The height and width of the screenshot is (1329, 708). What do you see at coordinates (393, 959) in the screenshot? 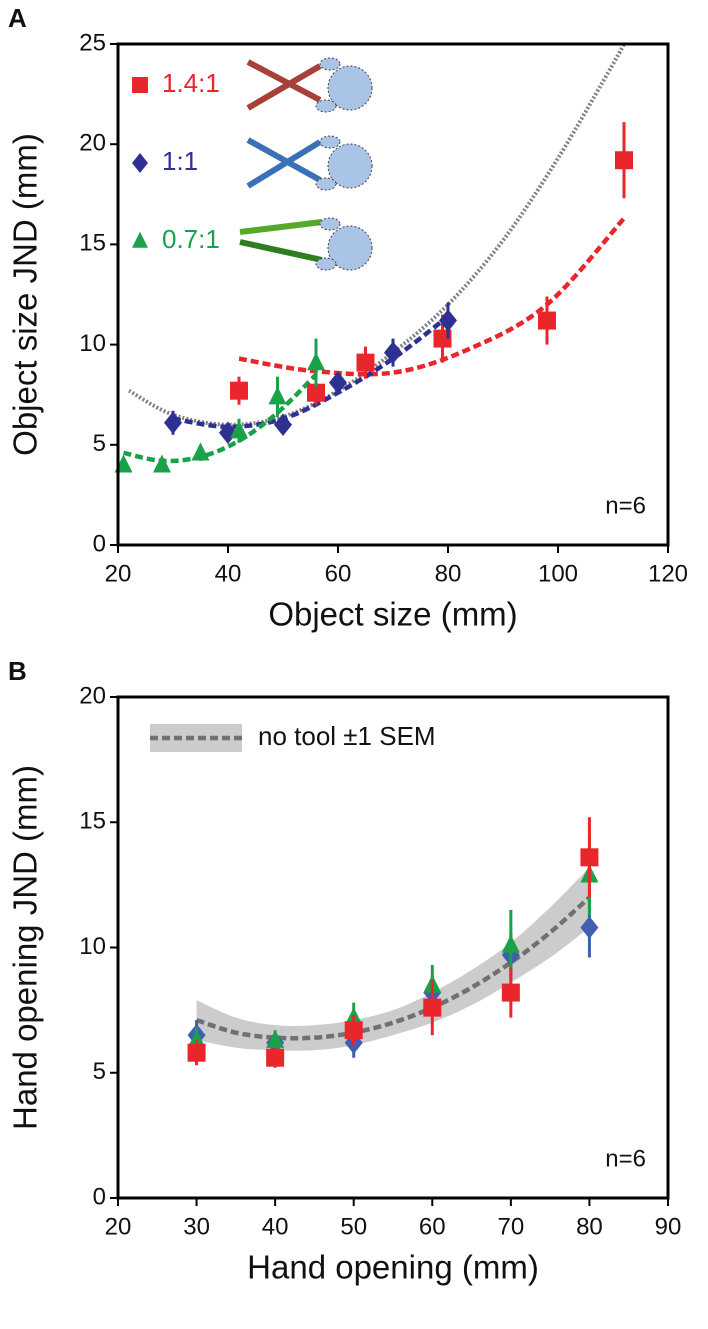
I see `sem-band` at bounding box center [393, 959].